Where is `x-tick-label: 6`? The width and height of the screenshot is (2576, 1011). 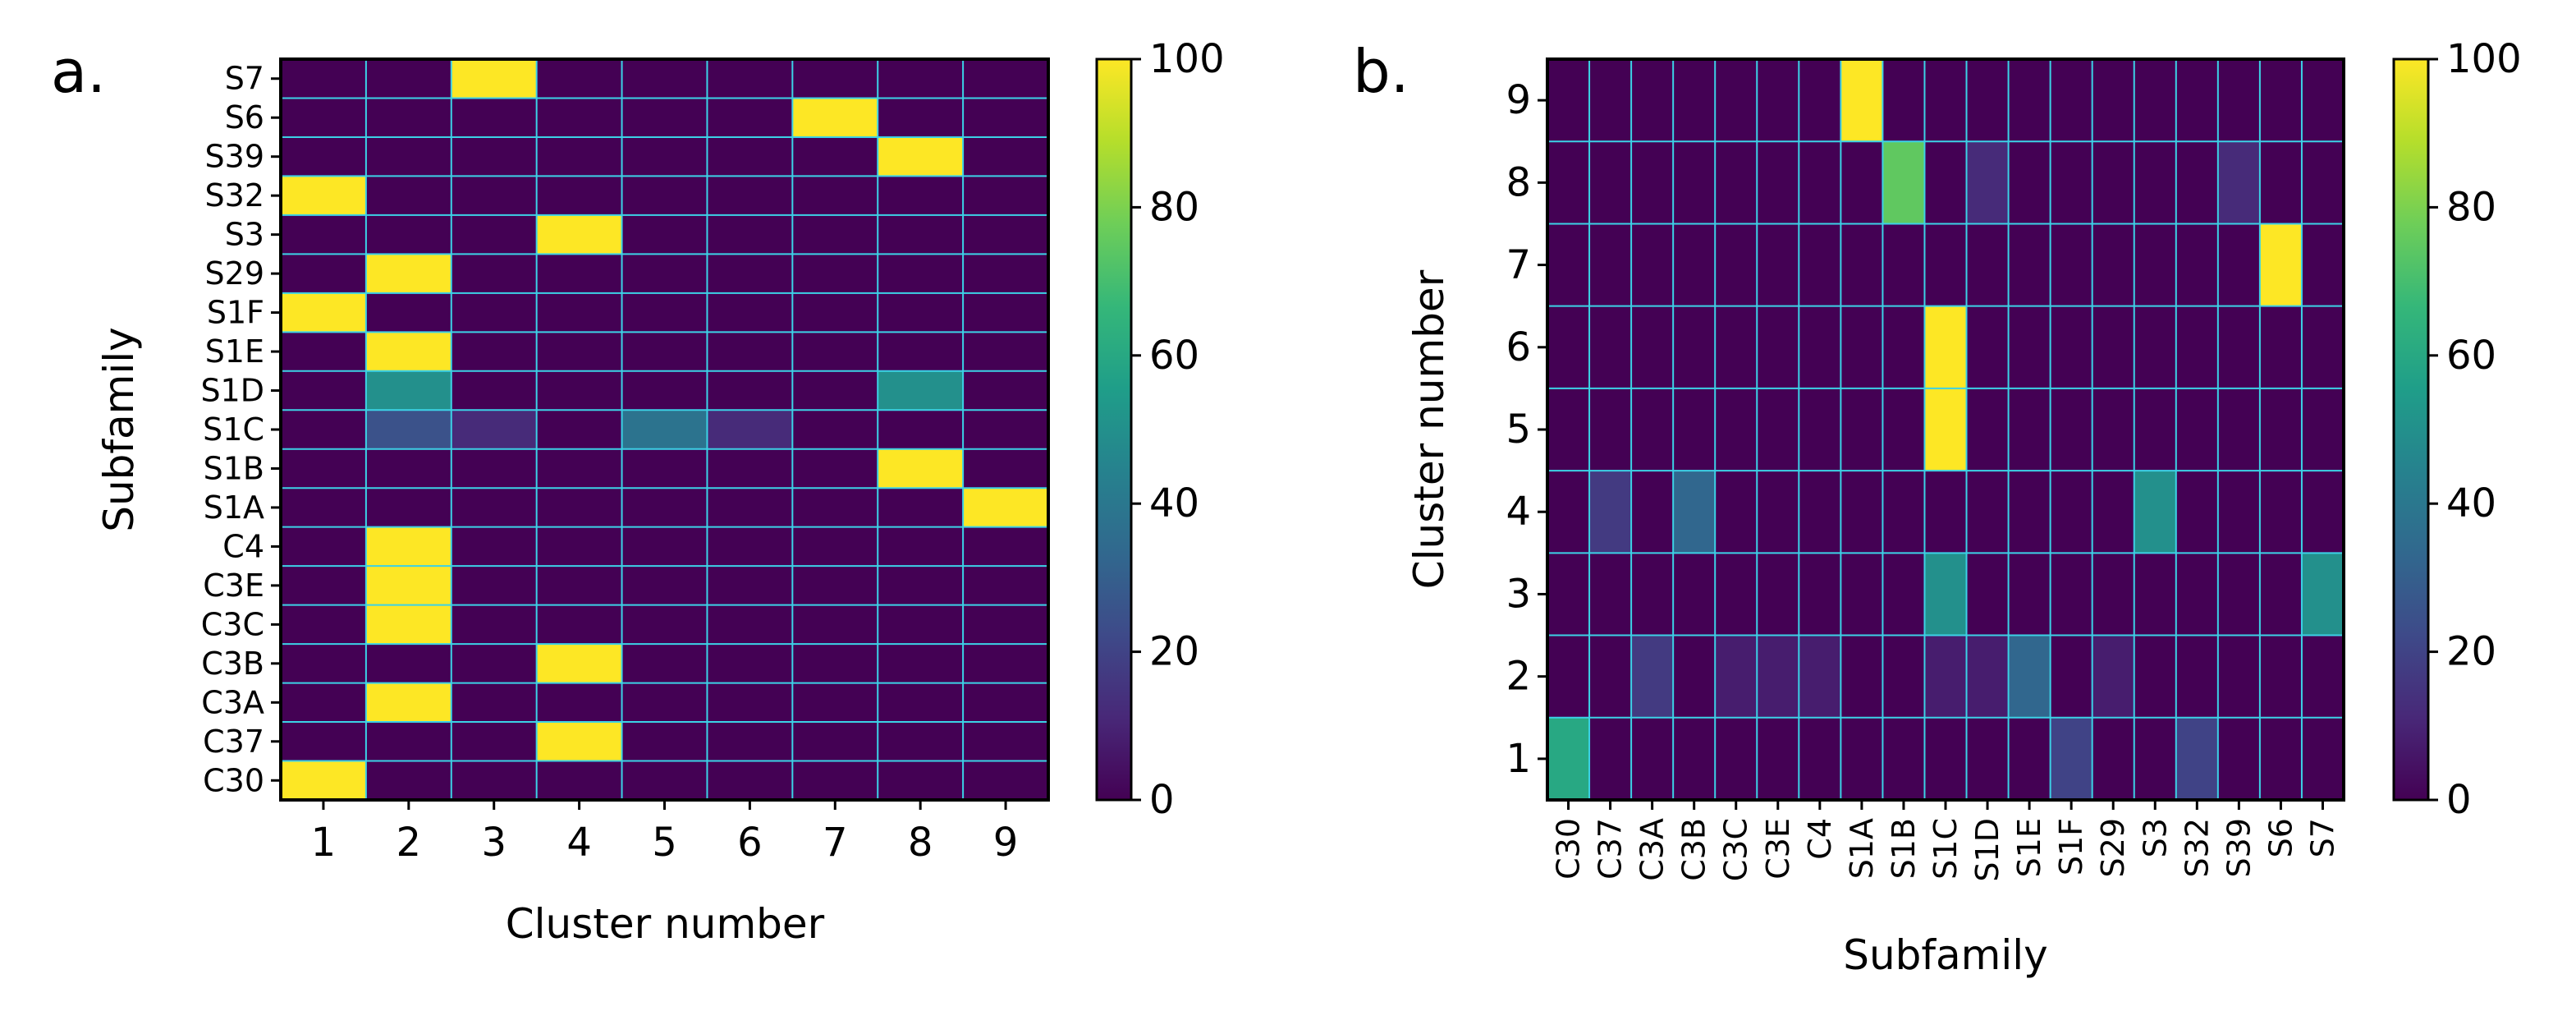
x-tick-label: 6 is located at coordinates (750, 843).